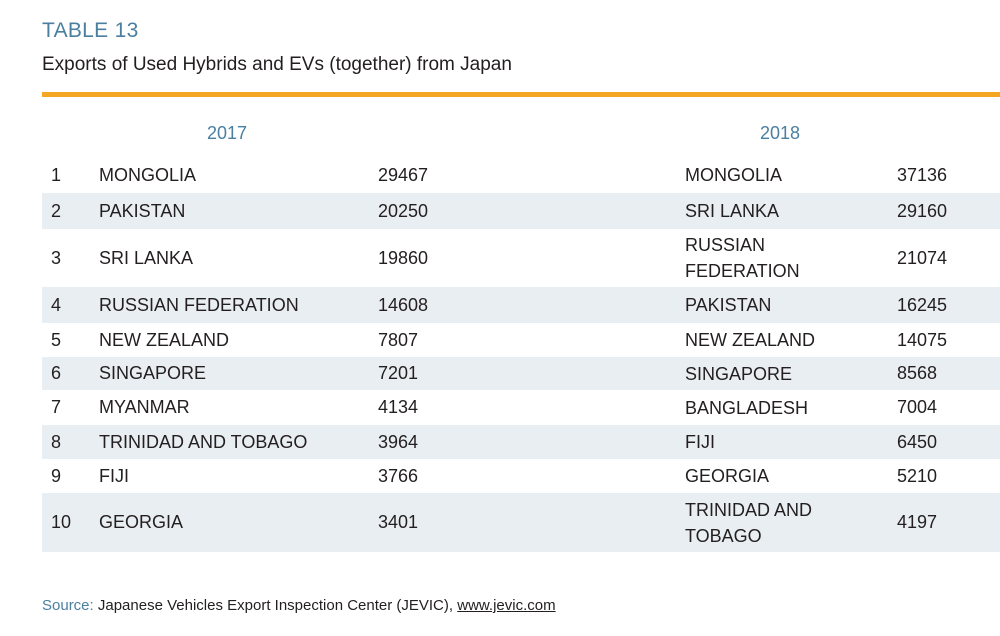 This screenshot has width=1000, height=636. I want to click on value-2018-cell: 16245, so click(922, 304).